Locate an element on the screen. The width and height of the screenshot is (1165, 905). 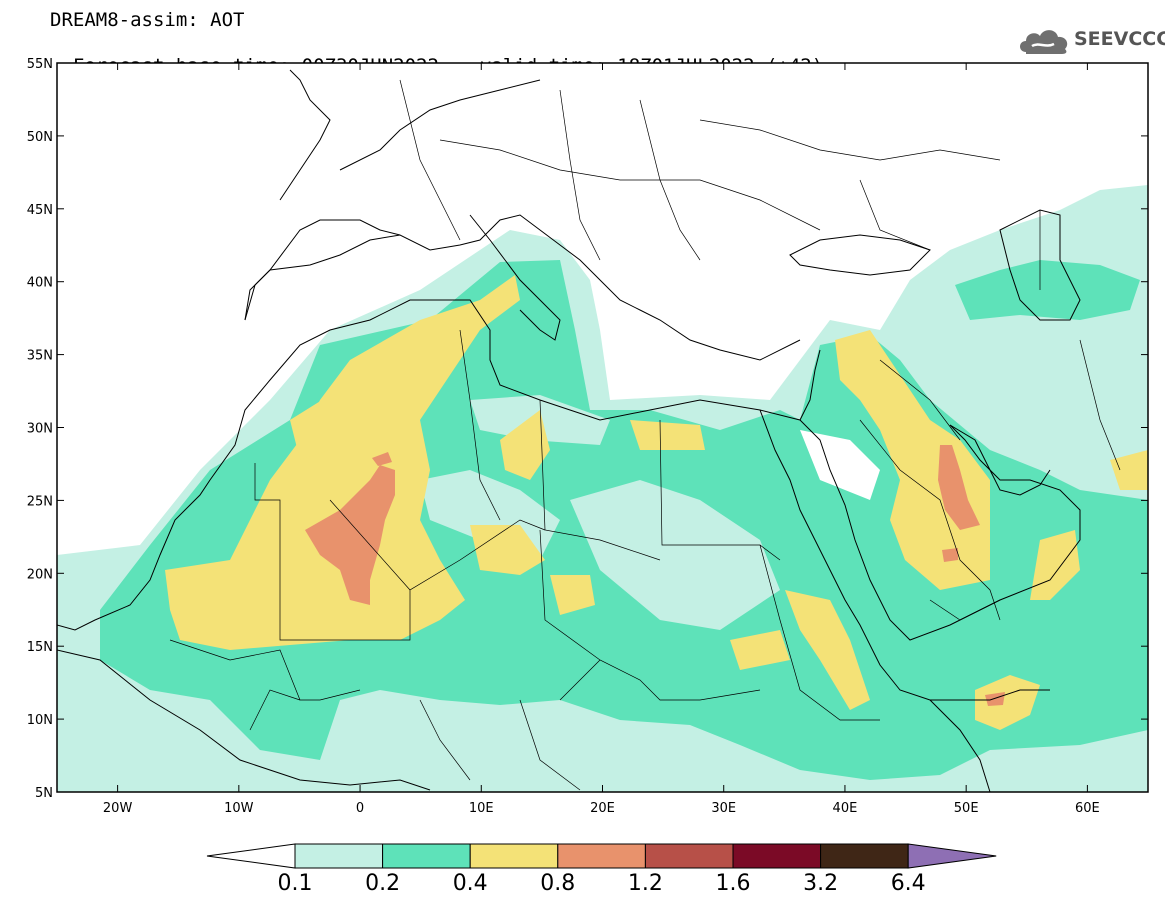
lon-tick-label: 40E is located at coordinates (845, 808).